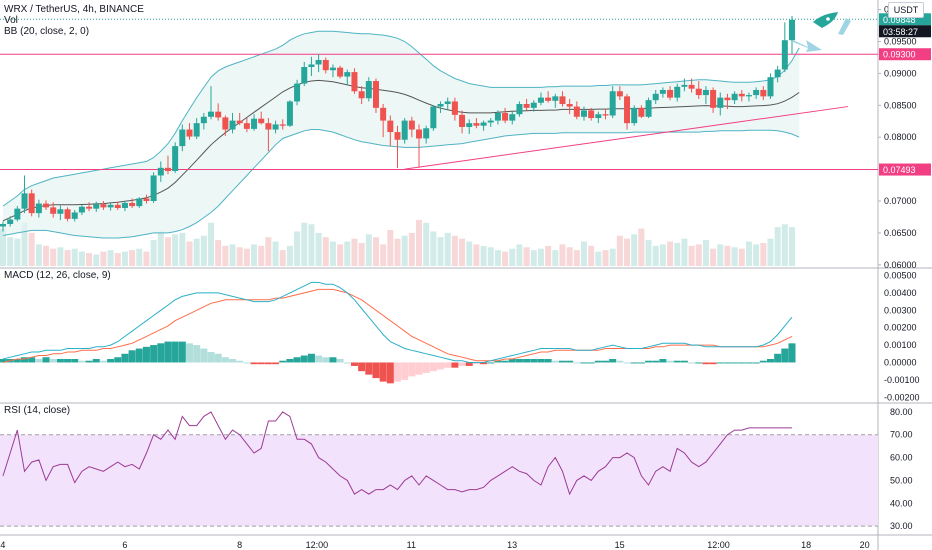 The image size is (932, 550). I want to click on rocket-window, so click(828, 19).